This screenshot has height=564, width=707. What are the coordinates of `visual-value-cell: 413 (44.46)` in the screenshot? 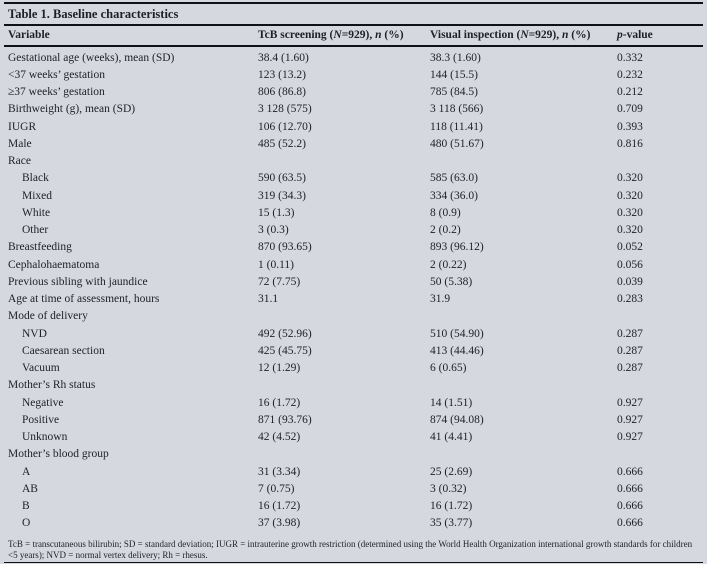 It's located at (457, 350).